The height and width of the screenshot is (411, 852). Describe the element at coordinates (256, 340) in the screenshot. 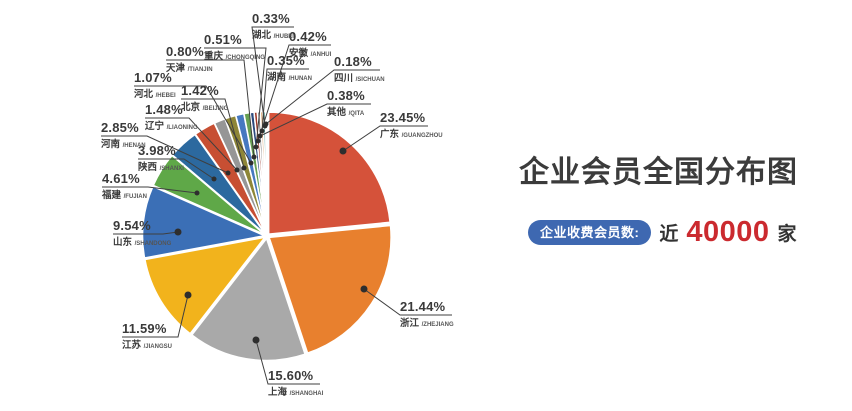

I see `leader-dot-shanghai` at that location.